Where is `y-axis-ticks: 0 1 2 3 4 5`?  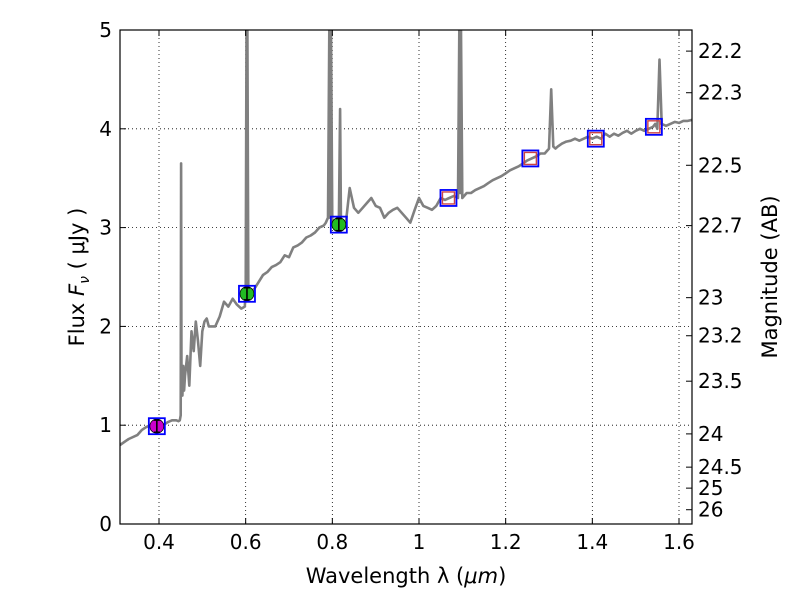 y-axis-ticks: 0 1 2 3 4 5 is located at coordinates (112, 277).